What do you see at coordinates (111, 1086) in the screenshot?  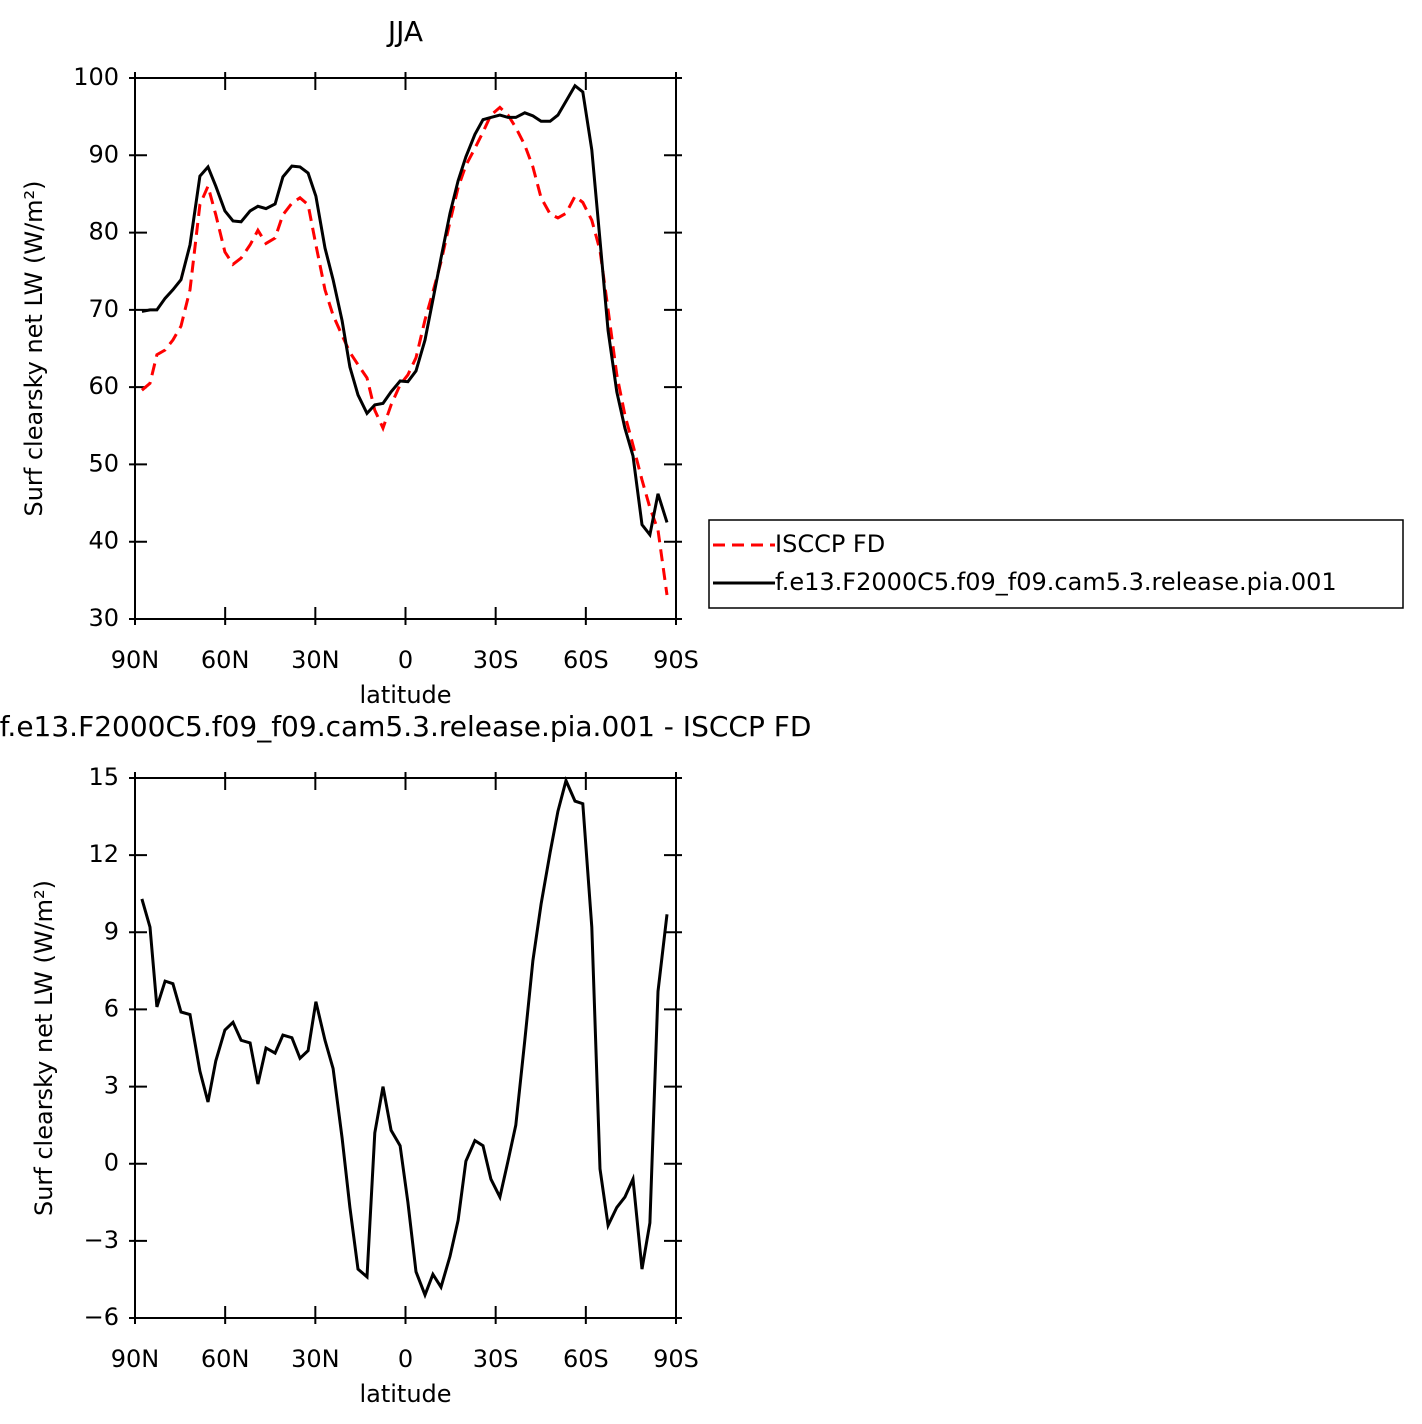 I see `y-tick-label: 3` at bounding box center [111, 1086].